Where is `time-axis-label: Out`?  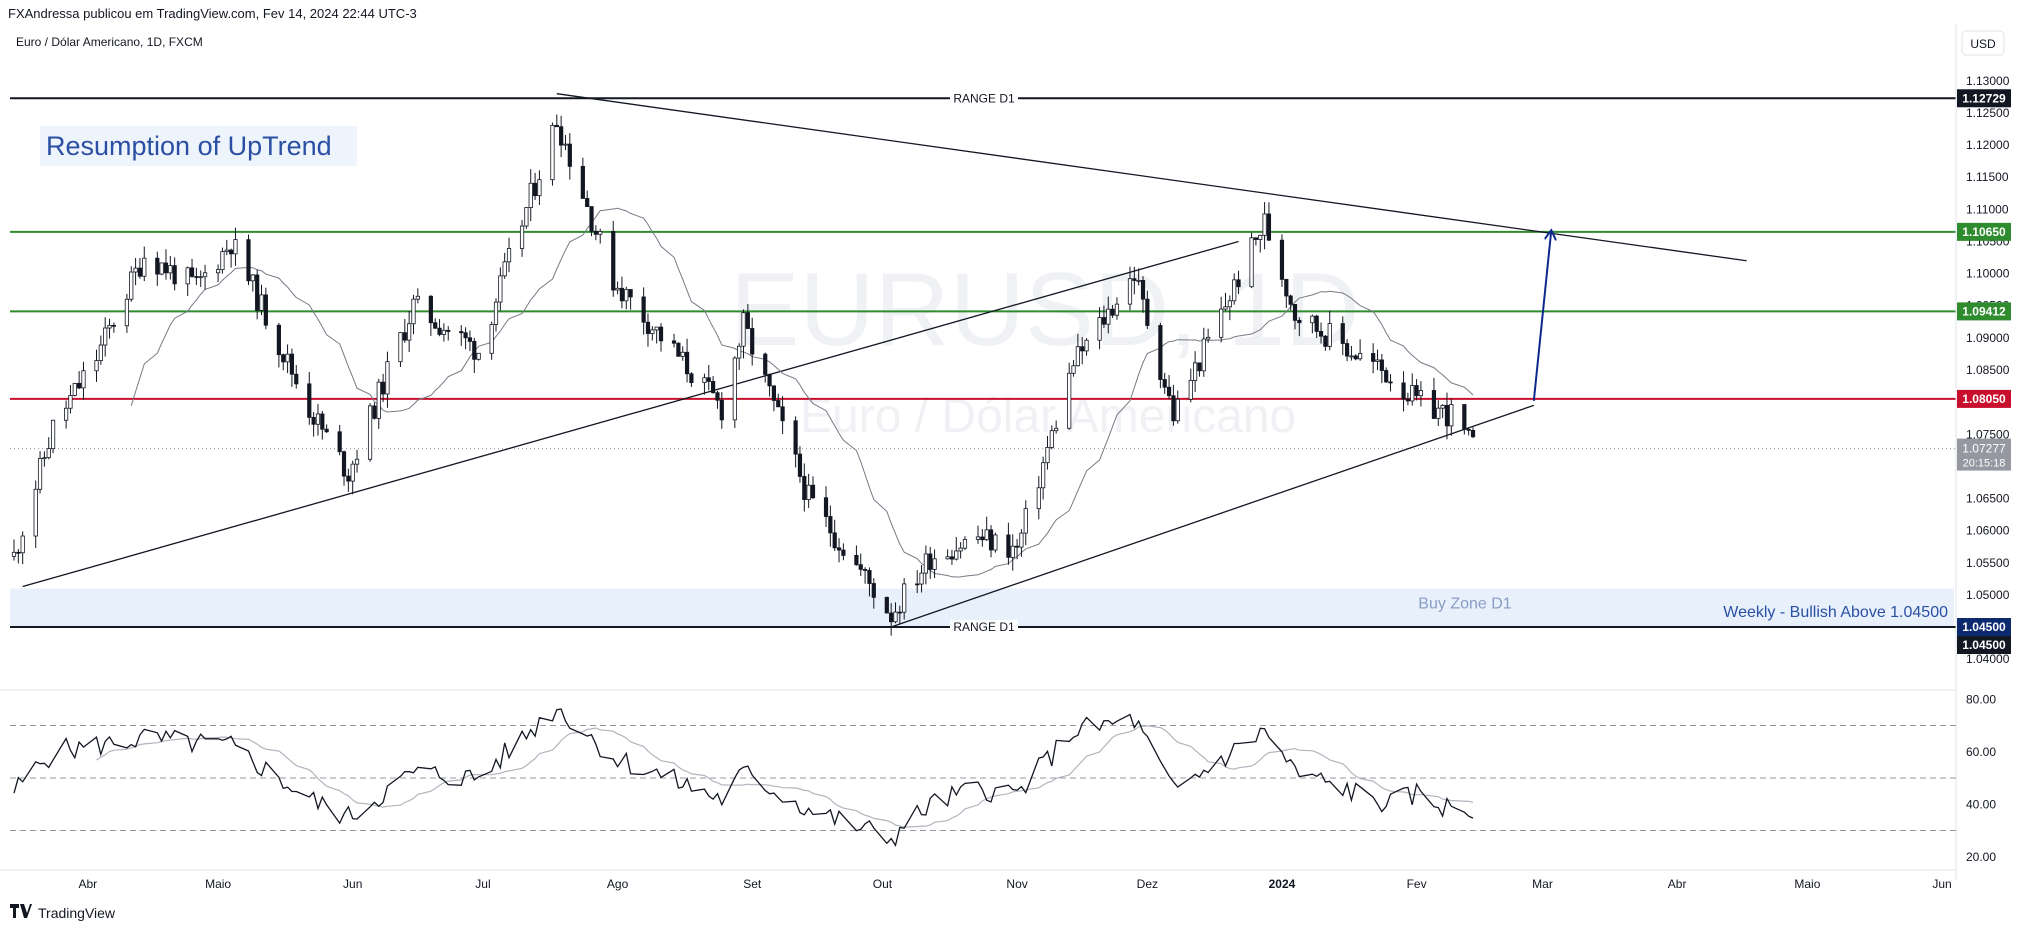 time-axis-label: Out is located at coordinates (883, 884).